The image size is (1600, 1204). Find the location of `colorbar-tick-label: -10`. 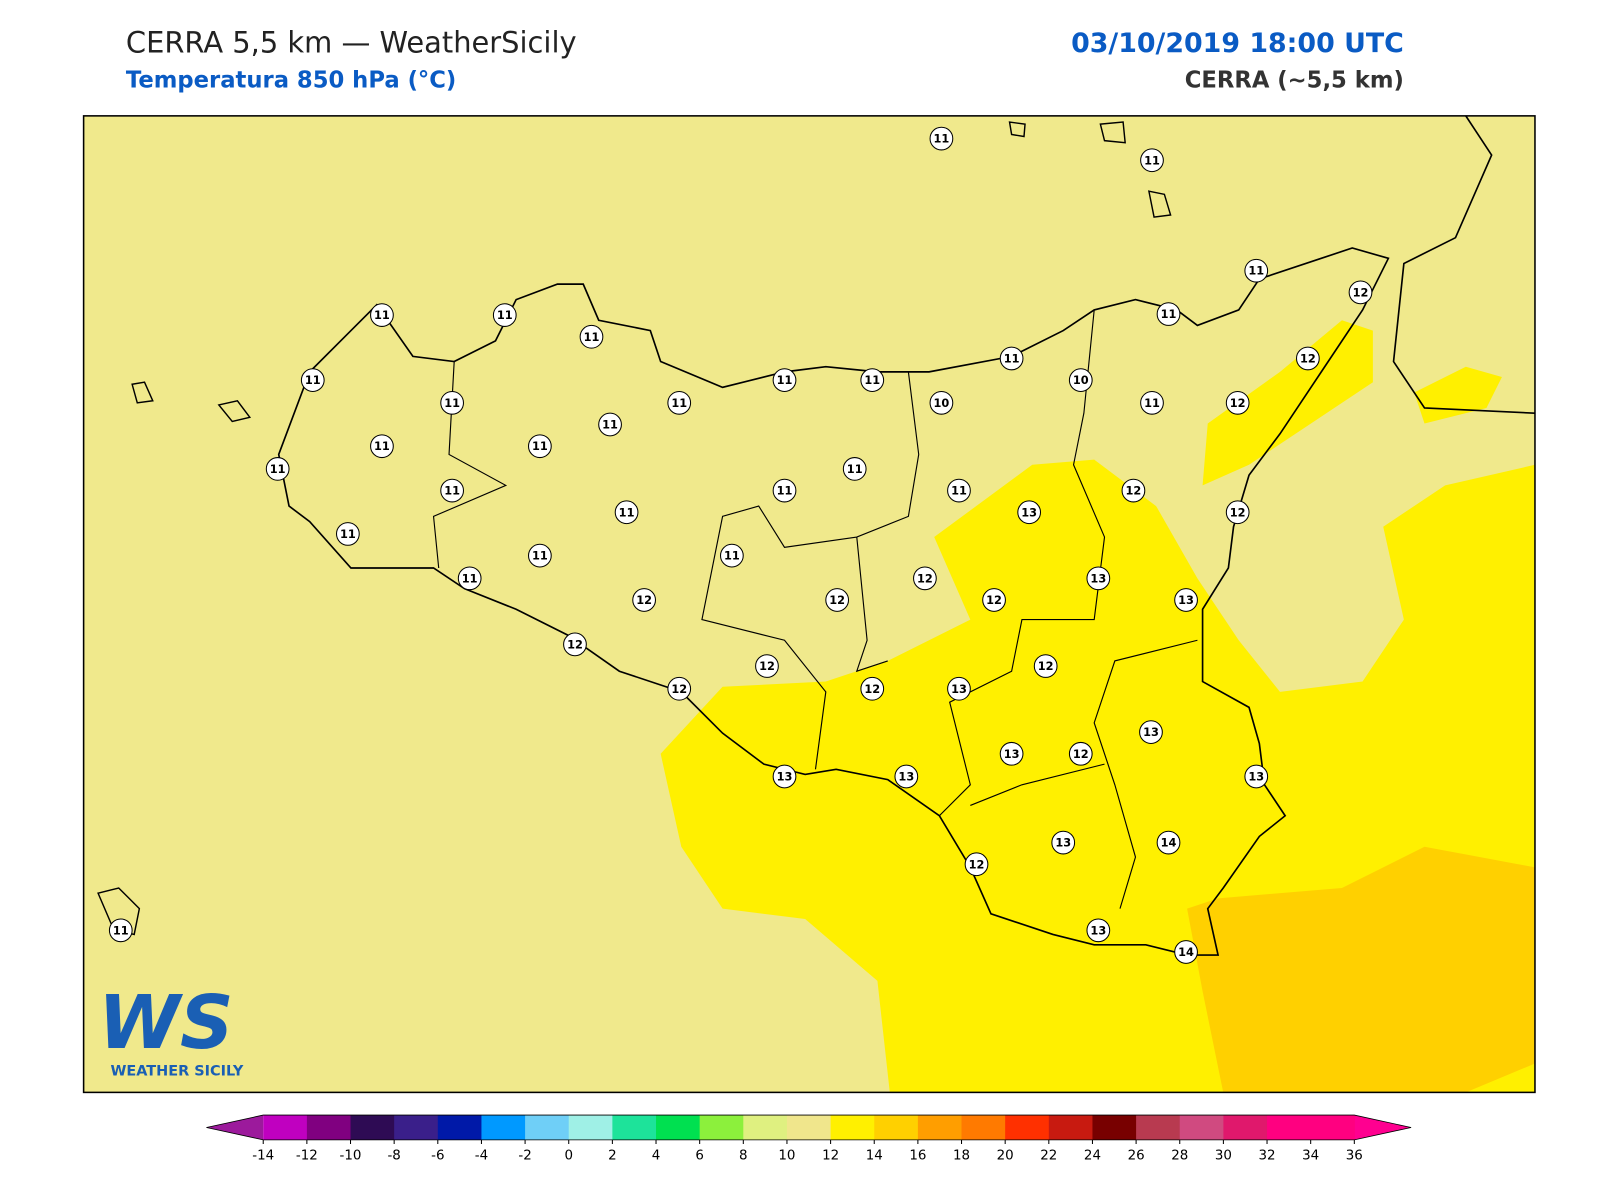

colorbar-tick-label: -10 is located at coordinates (351, 1155).